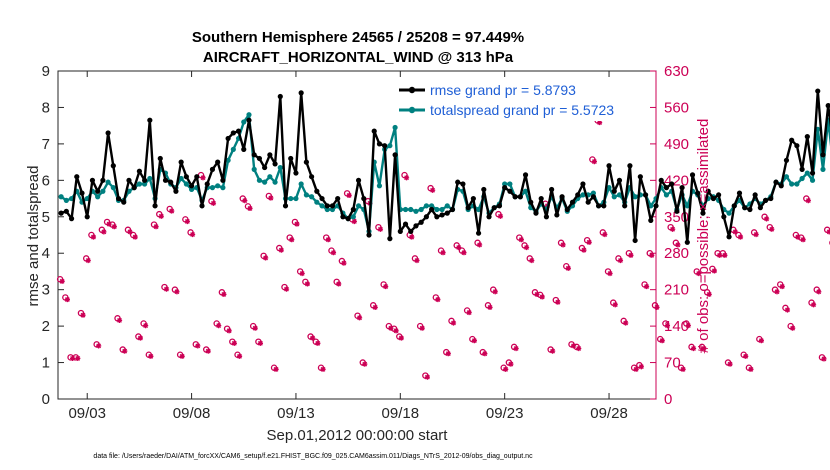  What do you see at coordinates (46, 71) in the screenshot?
I see `y-left-tick-label: 9` at bounding box center [46, 71].